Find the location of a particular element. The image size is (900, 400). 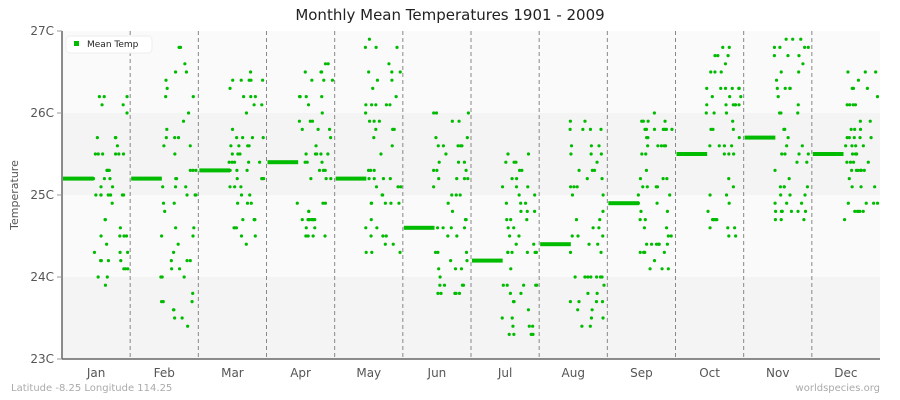

y-tick-label: 25C is located at coordinates (42, 195).